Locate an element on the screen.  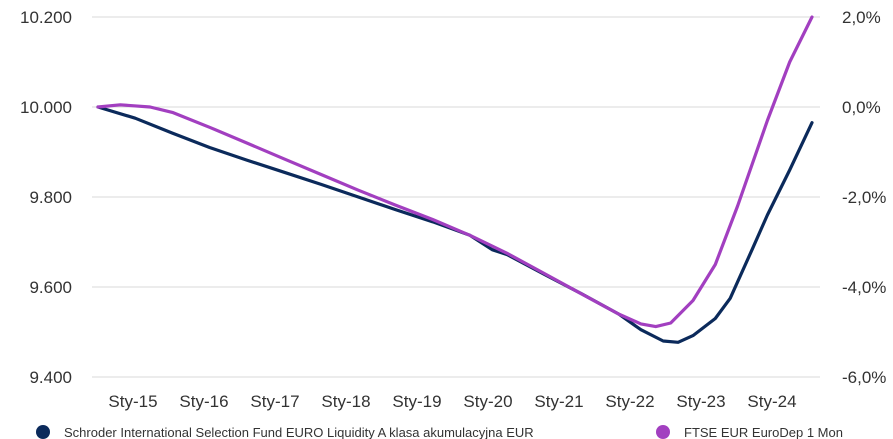
x-tick-label: Sty-23 is located at coordinates (700, 401).